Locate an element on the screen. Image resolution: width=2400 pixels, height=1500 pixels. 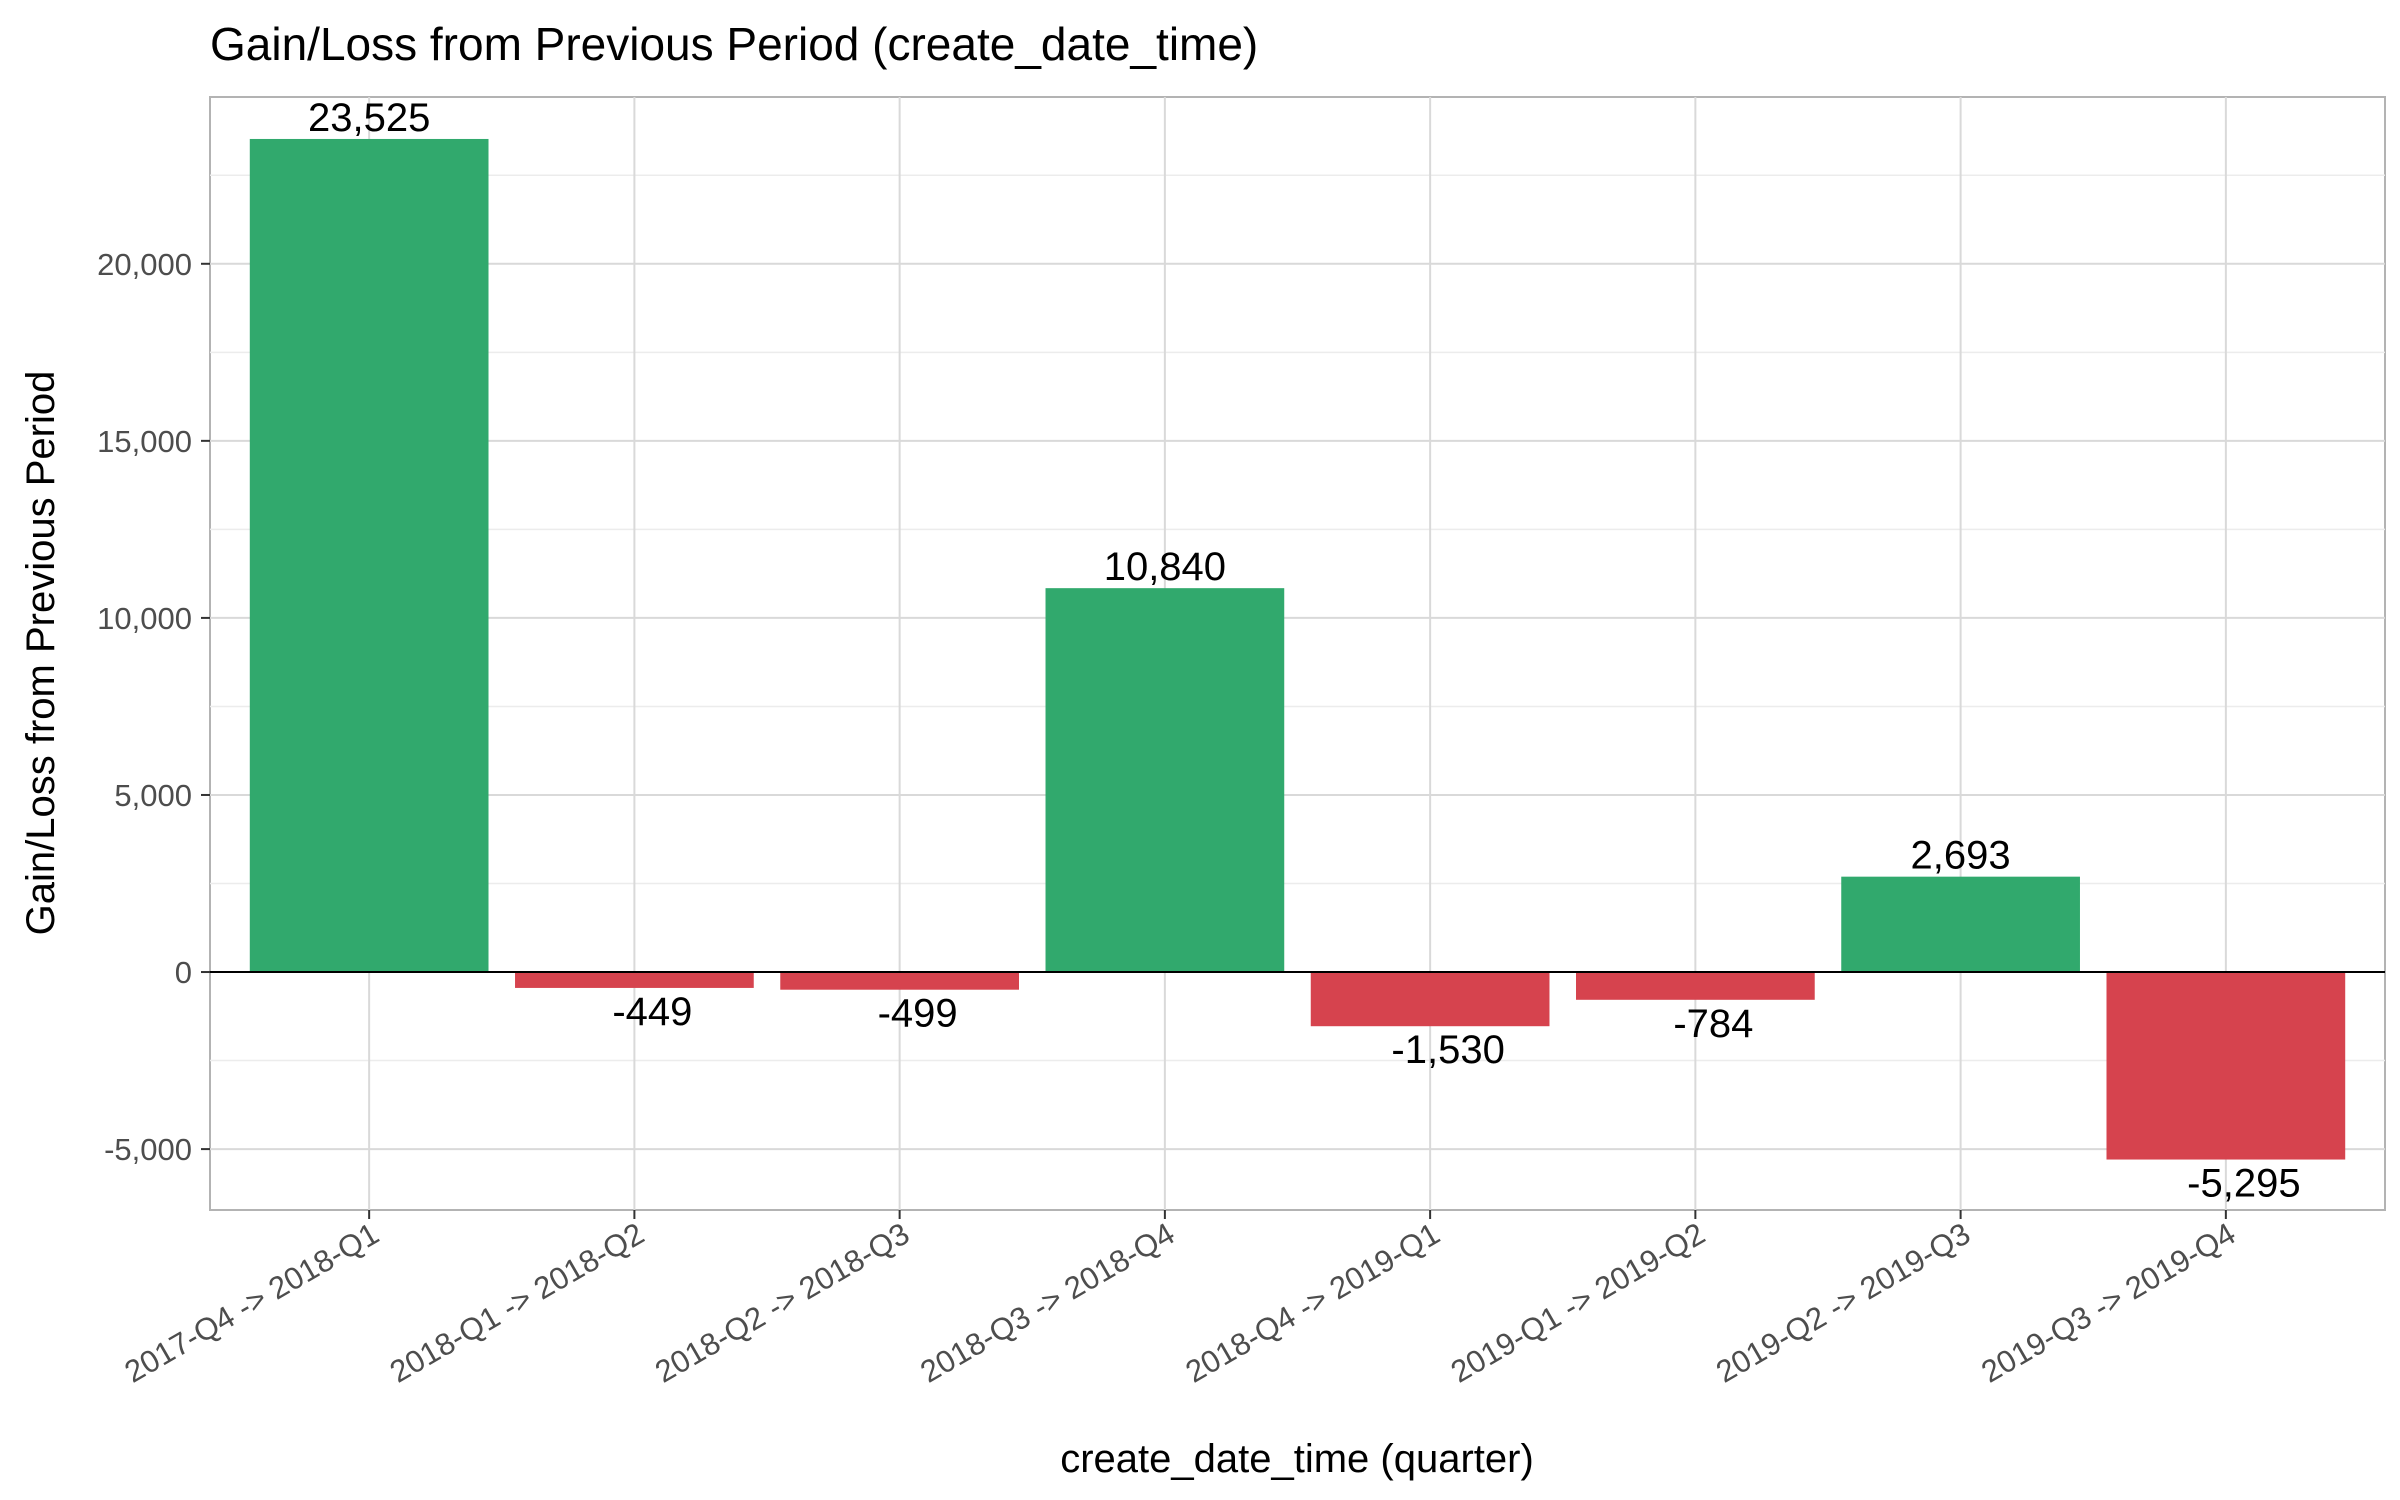
bar-value-label: -1,530 is located at coordinates (1447, 1050).